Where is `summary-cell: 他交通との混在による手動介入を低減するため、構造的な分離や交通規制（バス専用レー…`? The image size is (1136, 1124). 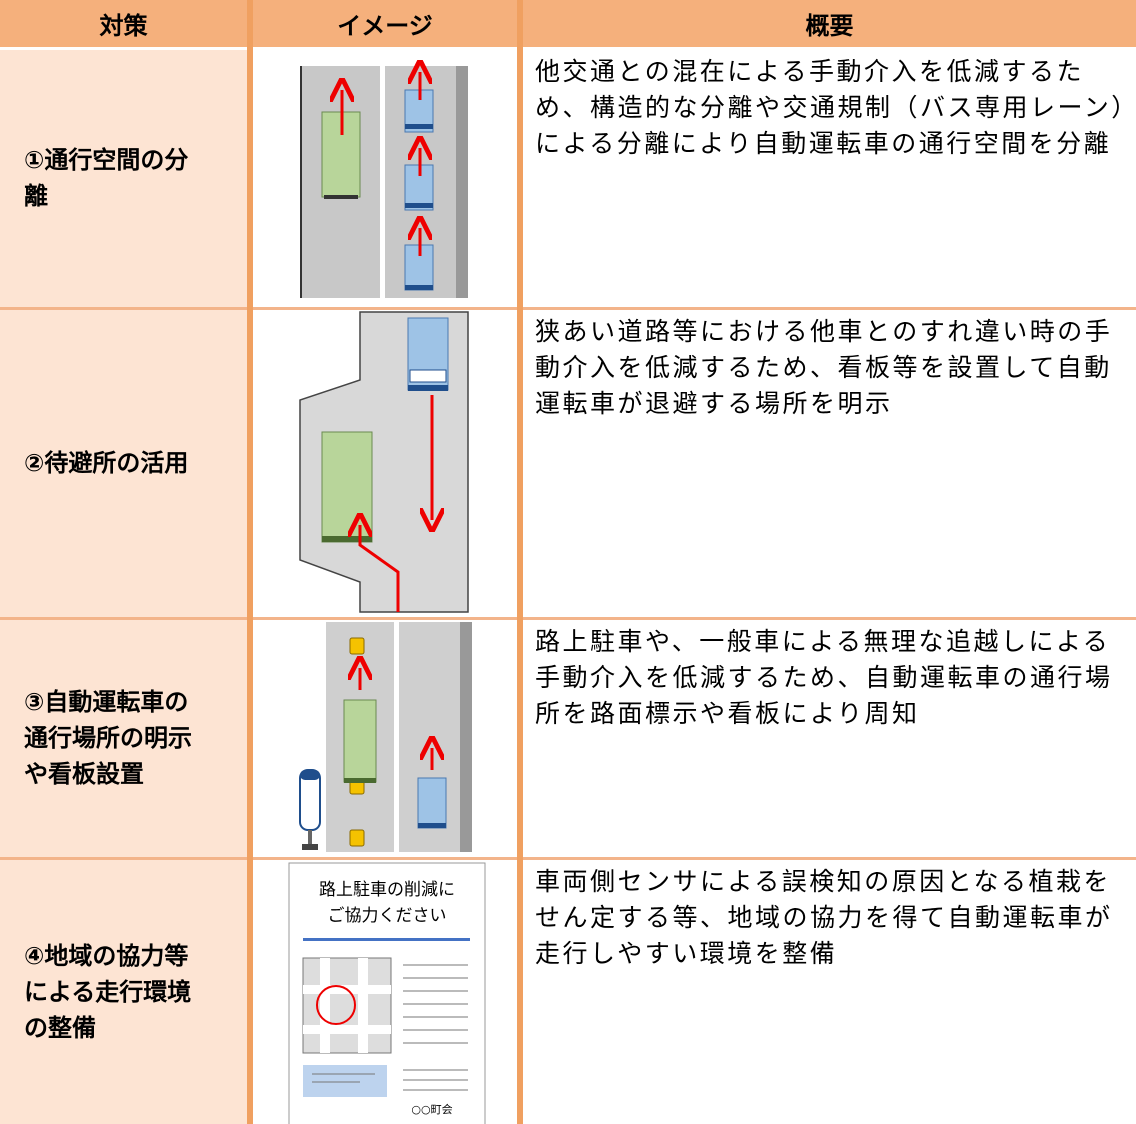 summary-cell: 他交通との混在による手動介入を低減するため、構造的な分離や交通規制（バス専用レー… is located at coordinates (828, 179).